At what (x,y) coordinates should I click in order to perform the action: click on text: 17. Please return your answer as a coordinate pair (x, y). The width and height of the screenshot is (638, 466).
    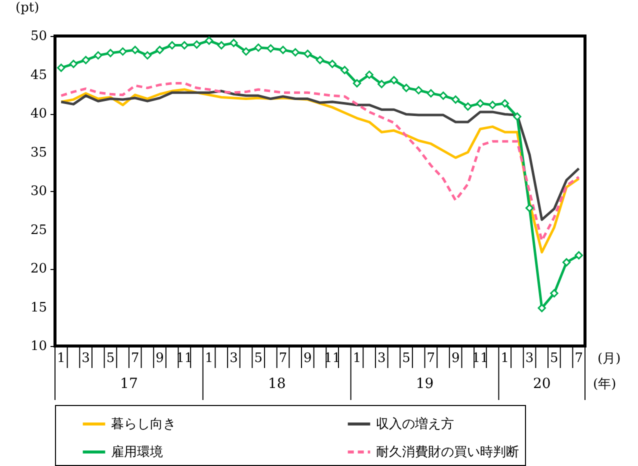
    Looking at the image, I should click on (129, 384).